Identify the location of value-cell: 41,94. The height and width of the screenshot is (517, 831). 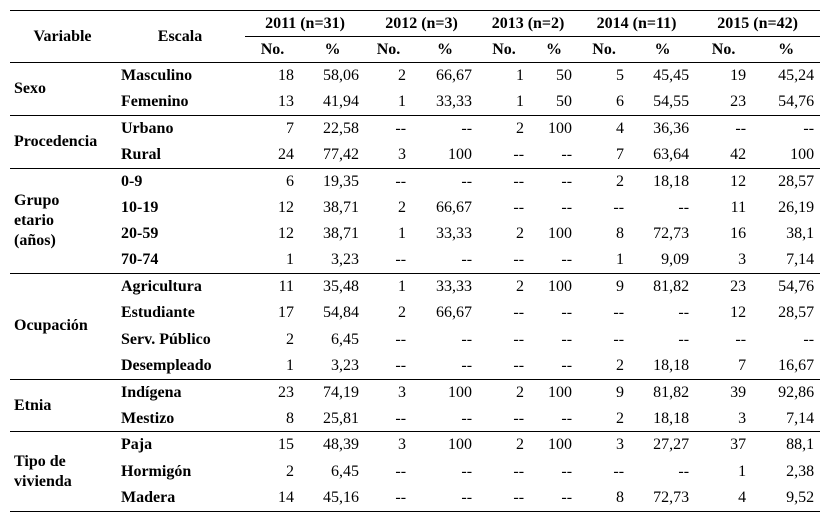
(341, 101).